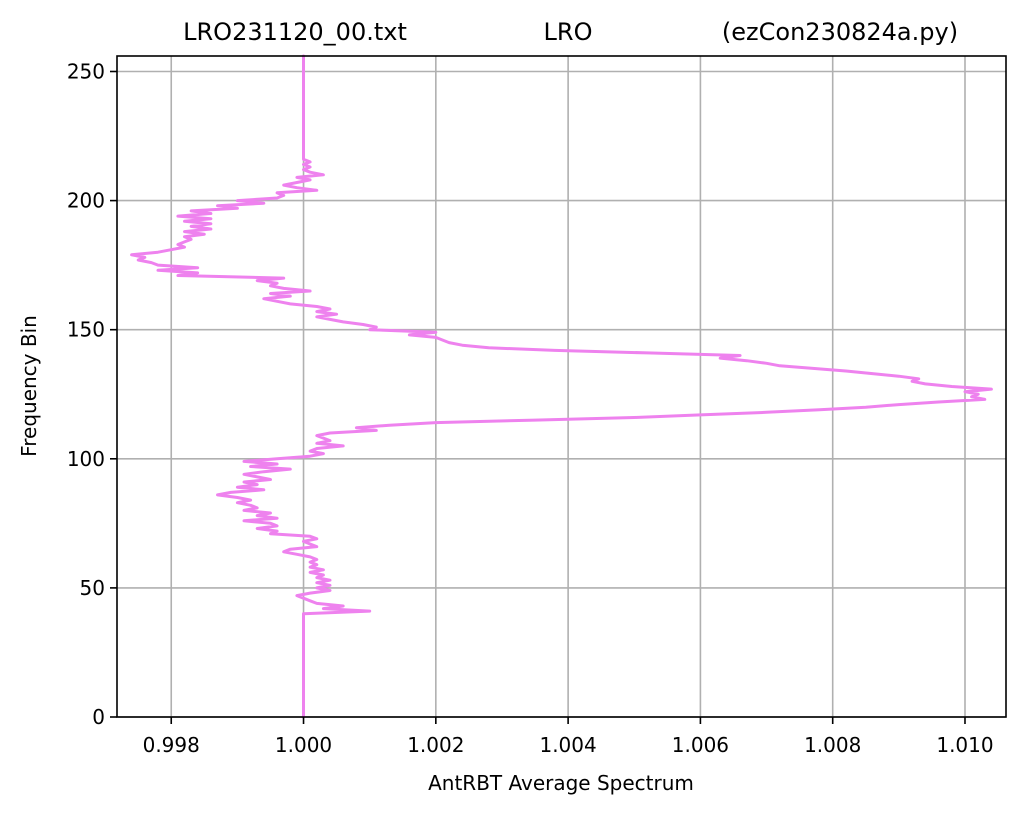  What do you see at coordinates (567, 745) in the screenshot?
I see `x-tick-label: 1.004` at bounding box center [567, 745].